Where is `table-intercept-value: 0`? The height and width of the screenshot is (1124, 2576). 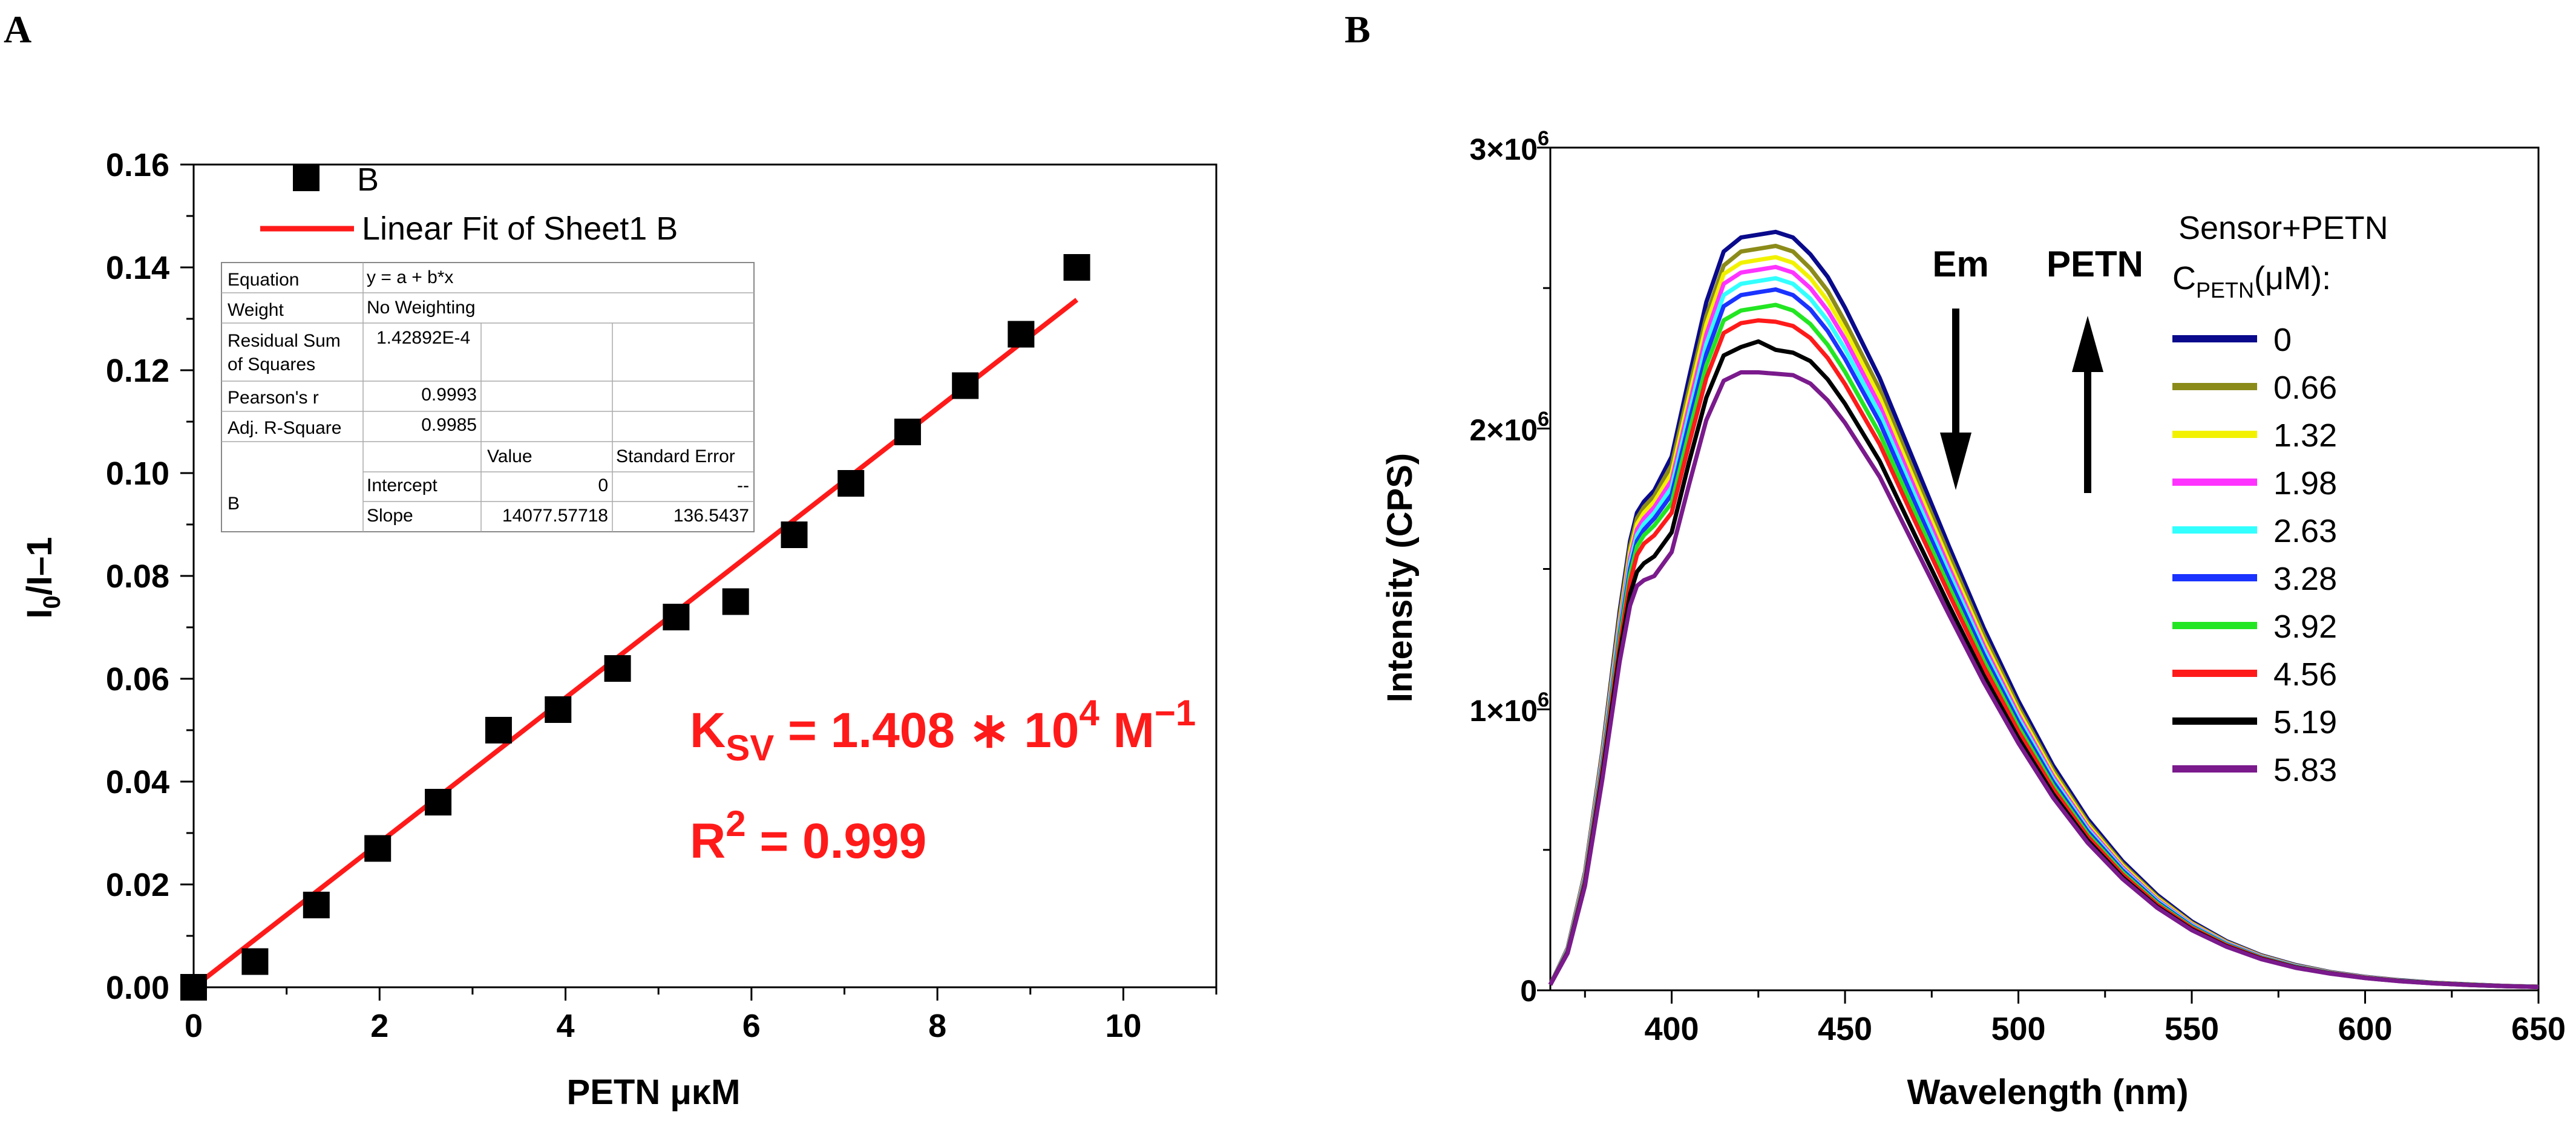
table-intercept-value: 0 is located at coordinates (603, 485).